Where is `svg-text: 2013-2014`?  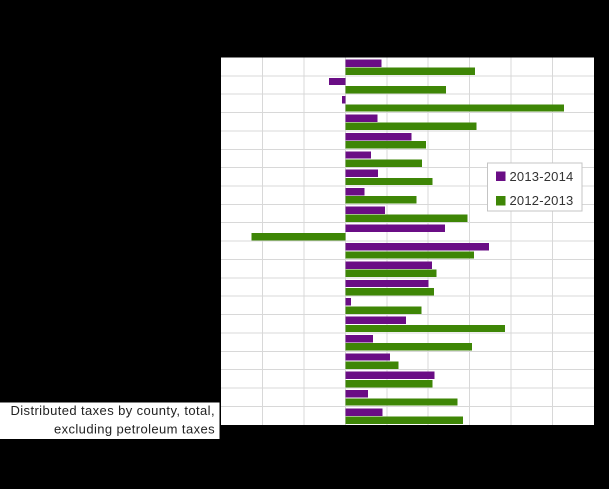
svg-text: 2013-2014 is located at coordinates (542, 176).